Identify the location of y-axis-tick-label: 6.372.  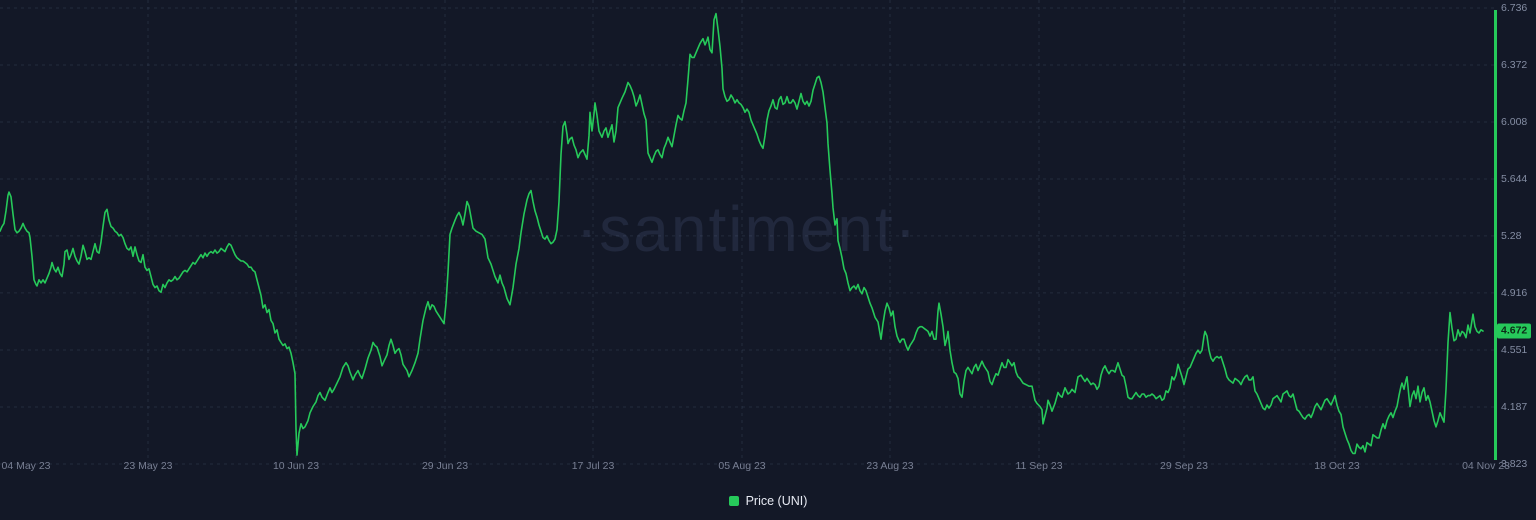
(1514, 64).